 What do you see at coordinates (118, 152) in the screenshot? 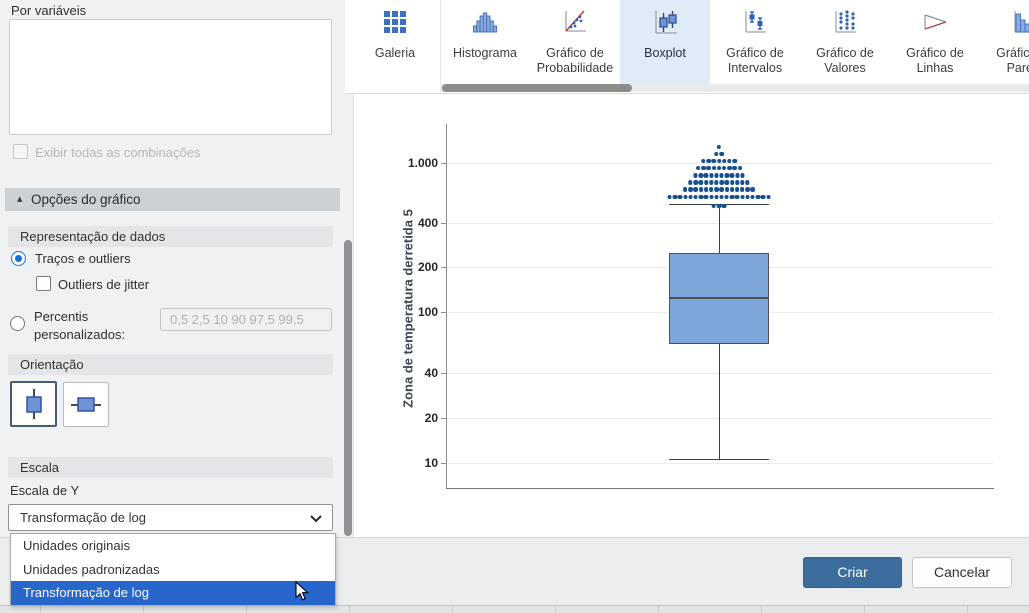
I see `show-all-combinations-label: Exibir todas as combinações` at bounding box center [118, 152].